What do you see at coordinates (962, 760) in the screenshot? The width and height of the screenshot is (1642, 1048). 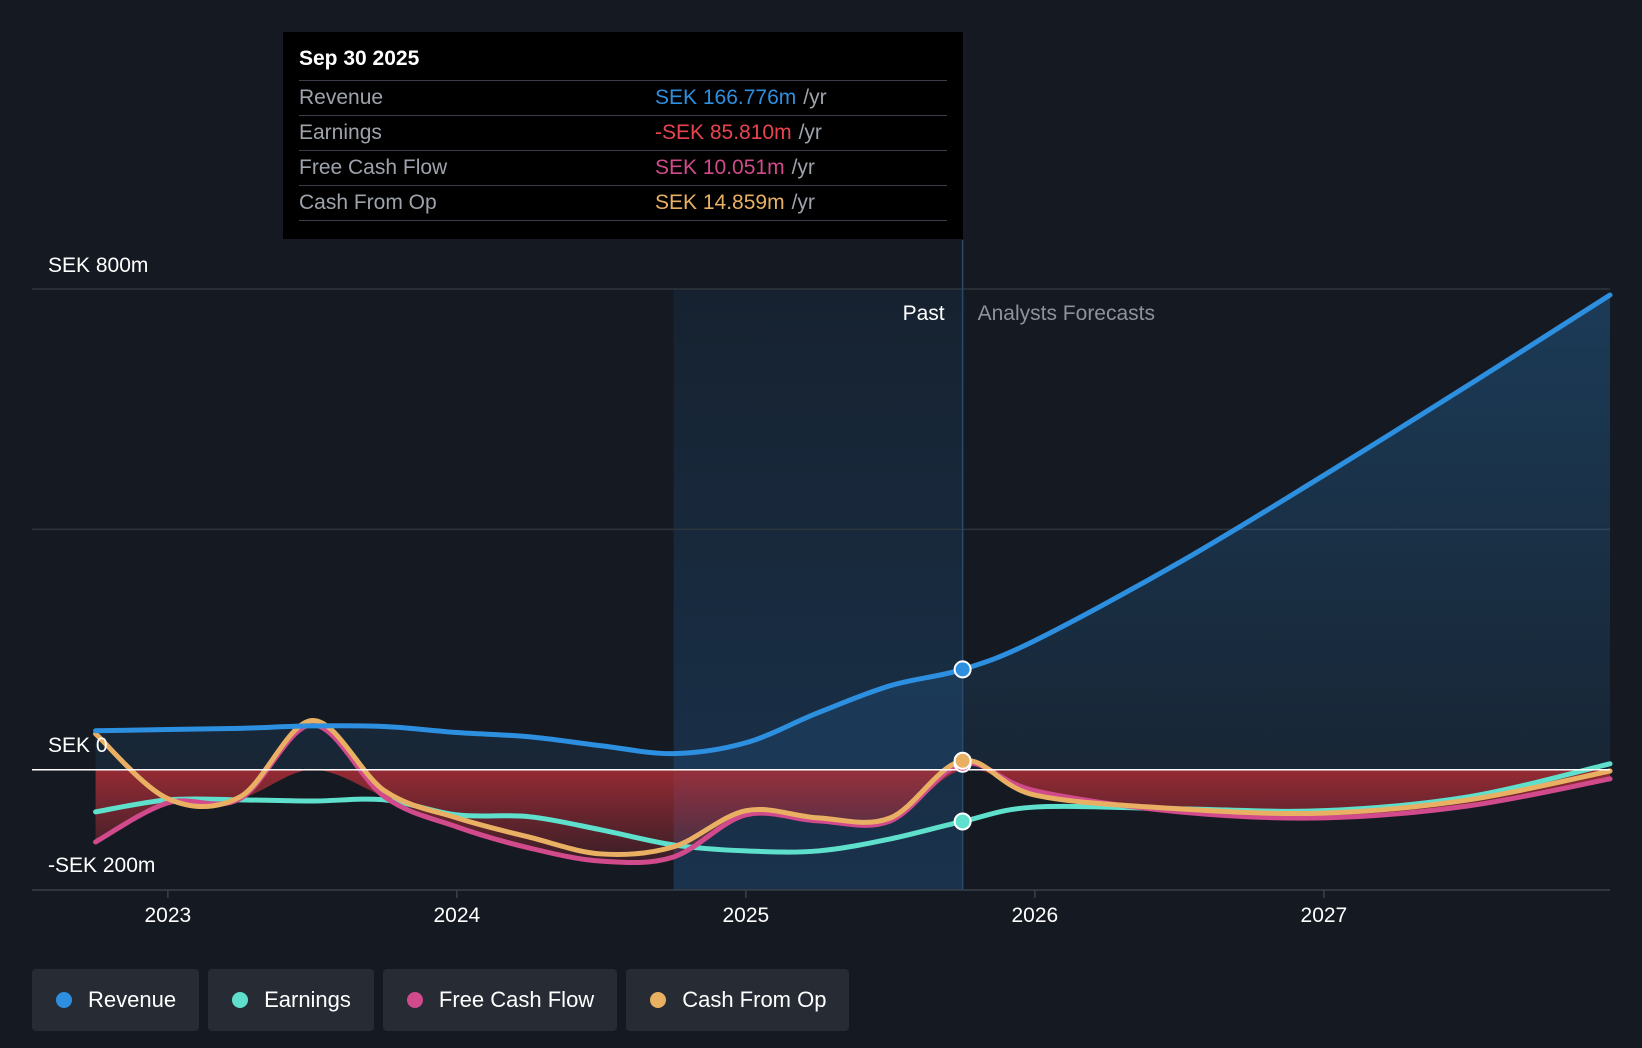 I see `cash-from-op-marker` at bounding box center [962, 760].